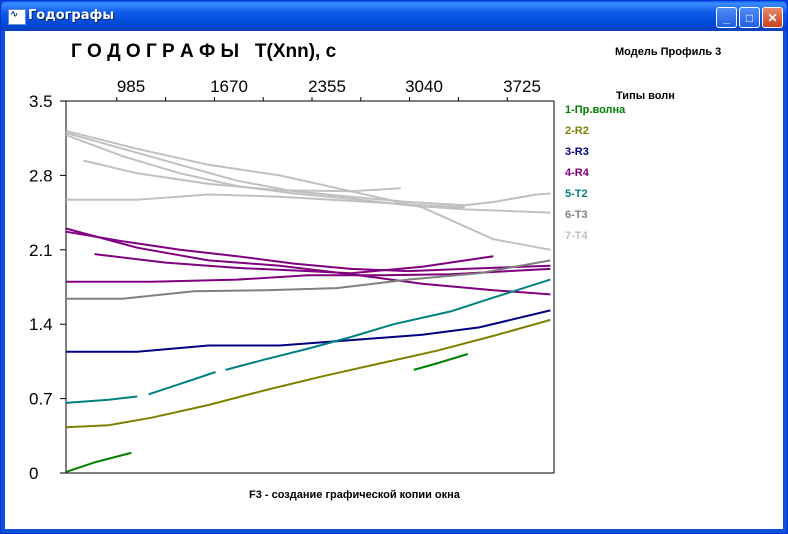 This screenshot has height=534, width=788. I want to click on legend-item: 1-Пр.волна, so click(595, 110).